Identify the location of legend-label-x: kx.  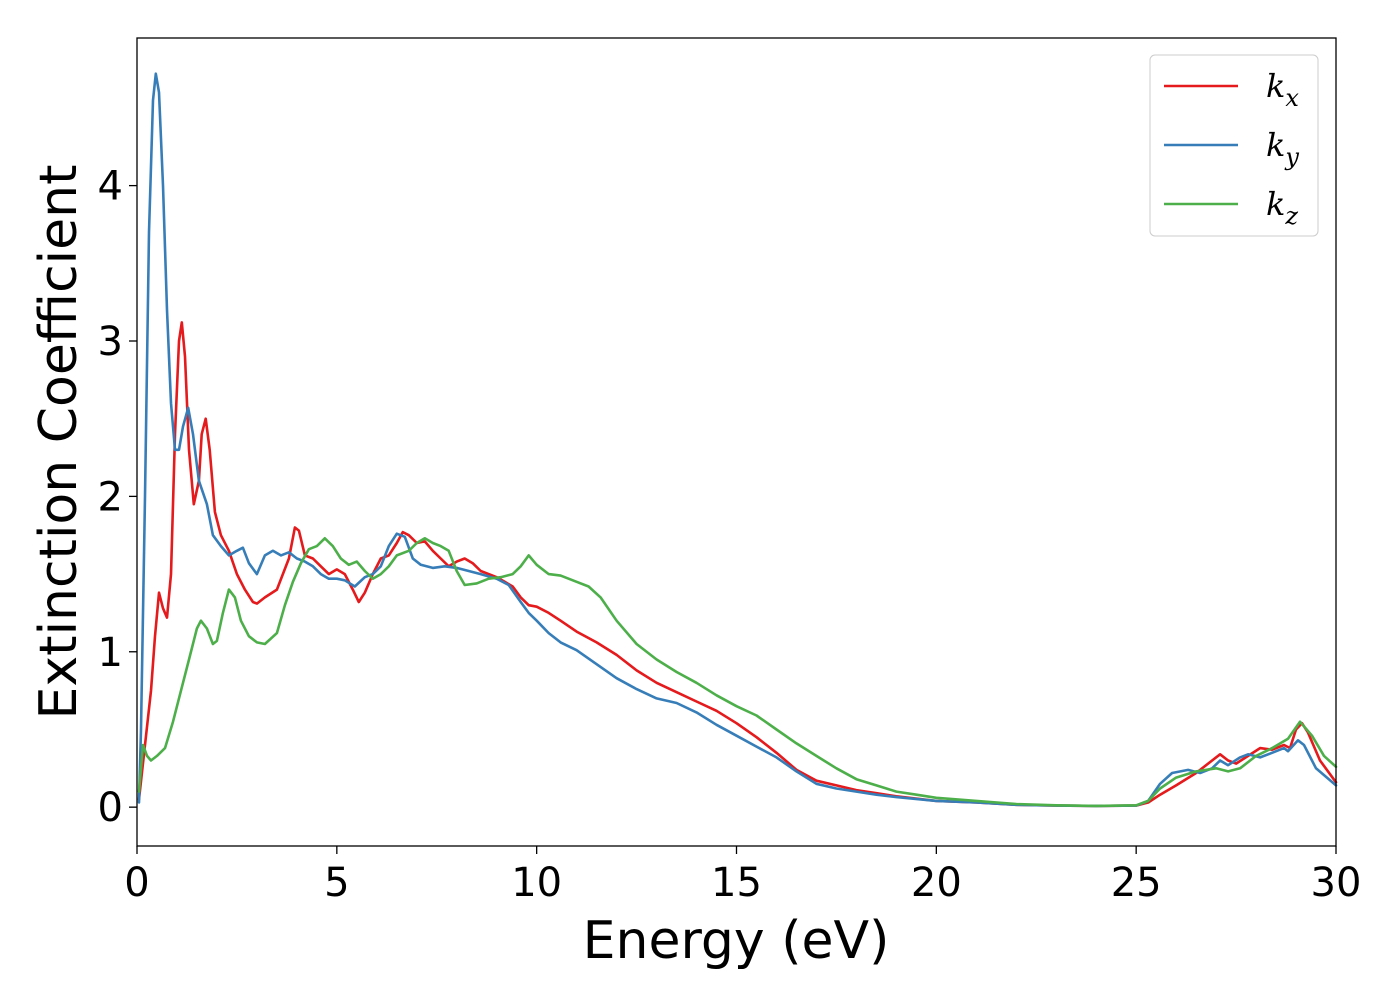
(1282, 89).